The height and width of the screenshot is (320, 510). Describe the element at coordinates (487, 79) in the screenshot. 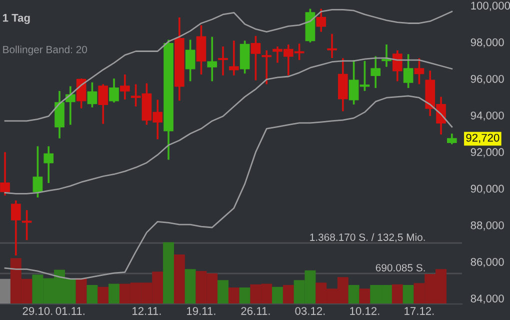

I see `y-tick-label: 96,000` at that location.